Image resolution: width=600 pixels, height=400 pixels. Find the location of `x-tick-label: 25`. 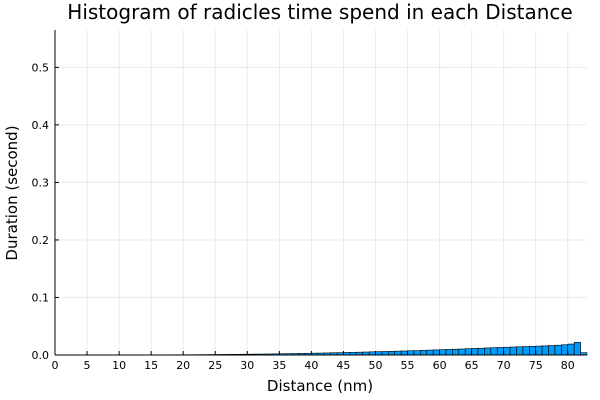

x-tick-label: 25 is located at coordinates (215, 365).